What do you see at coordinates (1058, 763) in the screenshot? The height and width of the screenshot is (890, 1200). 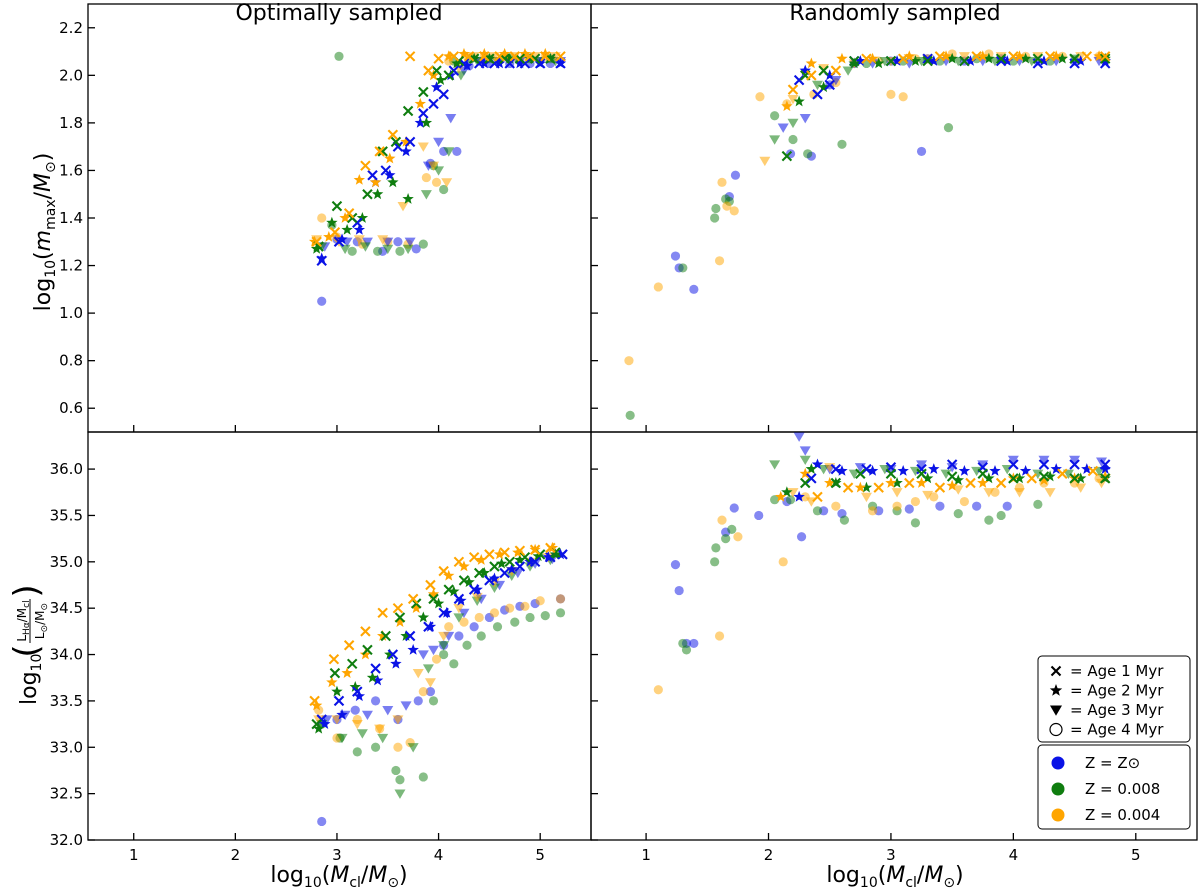 I see `legend-color-Zsun` at bounding box center [1058, 763].